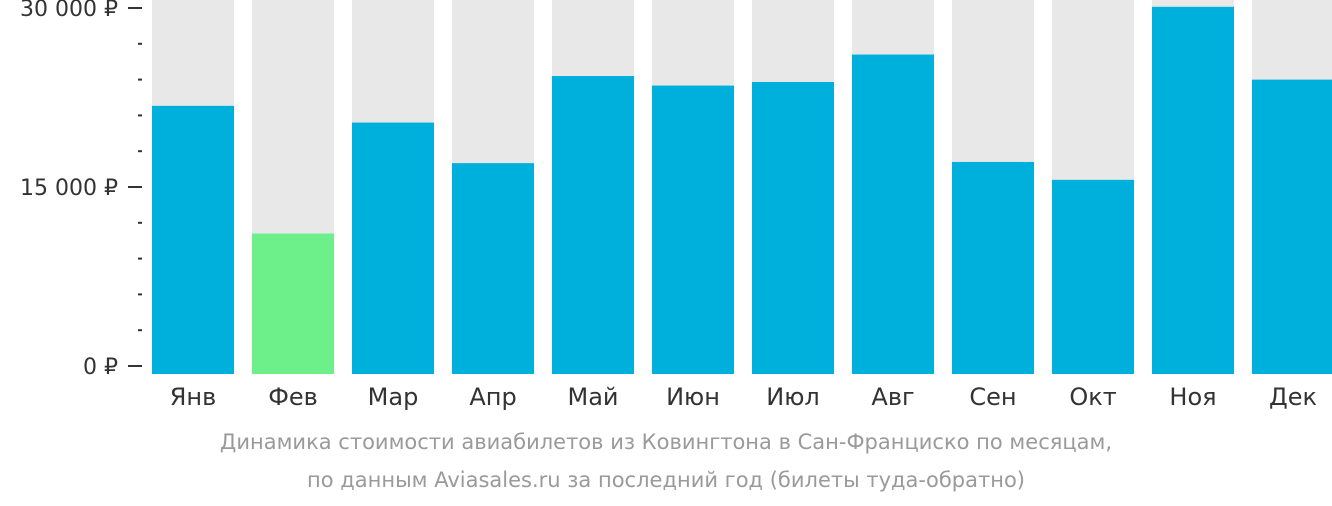 This screenshot has width=1332, height=506. What do you see at coordinates (992, 397) in the screenshot?
I see `x-tick-label: Сен` at bounding box center [992, 397].